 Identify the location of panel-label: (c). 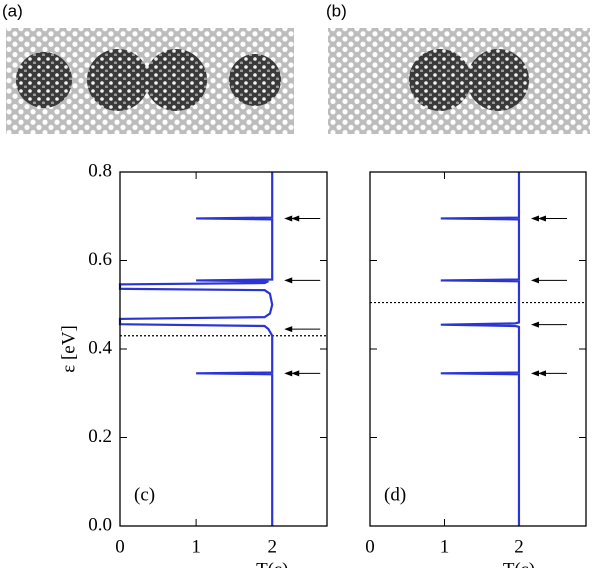
(144, 494).